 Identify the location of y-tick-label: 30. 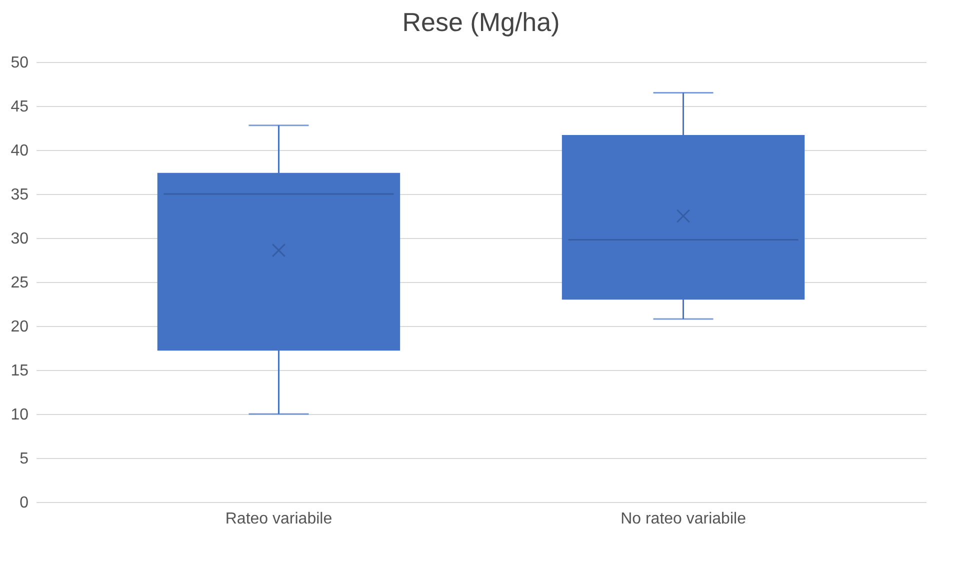
(19, 239).